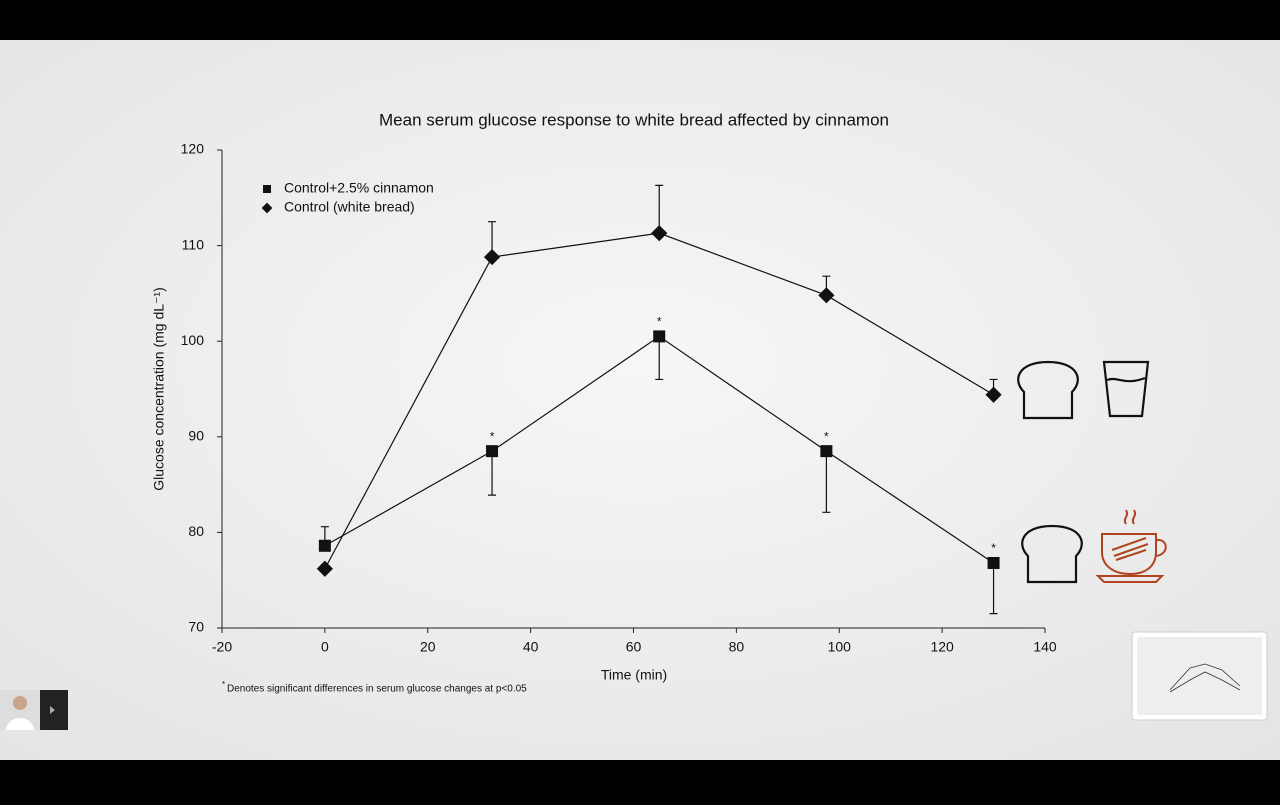  What do you see at coordinates (640, 20) in the screenshot?
I see `letterbox-top` at bounding box center [640, 20].